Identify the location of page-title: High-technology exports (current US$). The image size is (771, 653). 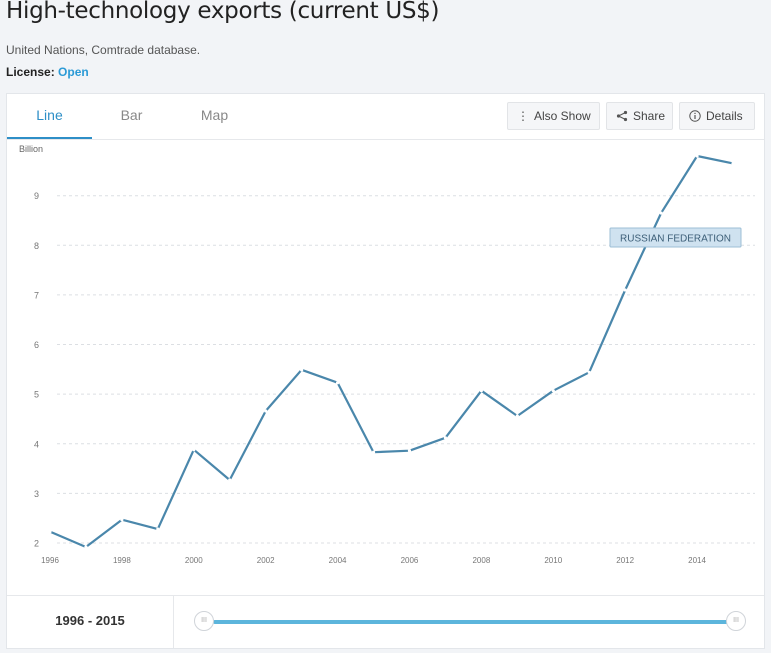
(223, 12).